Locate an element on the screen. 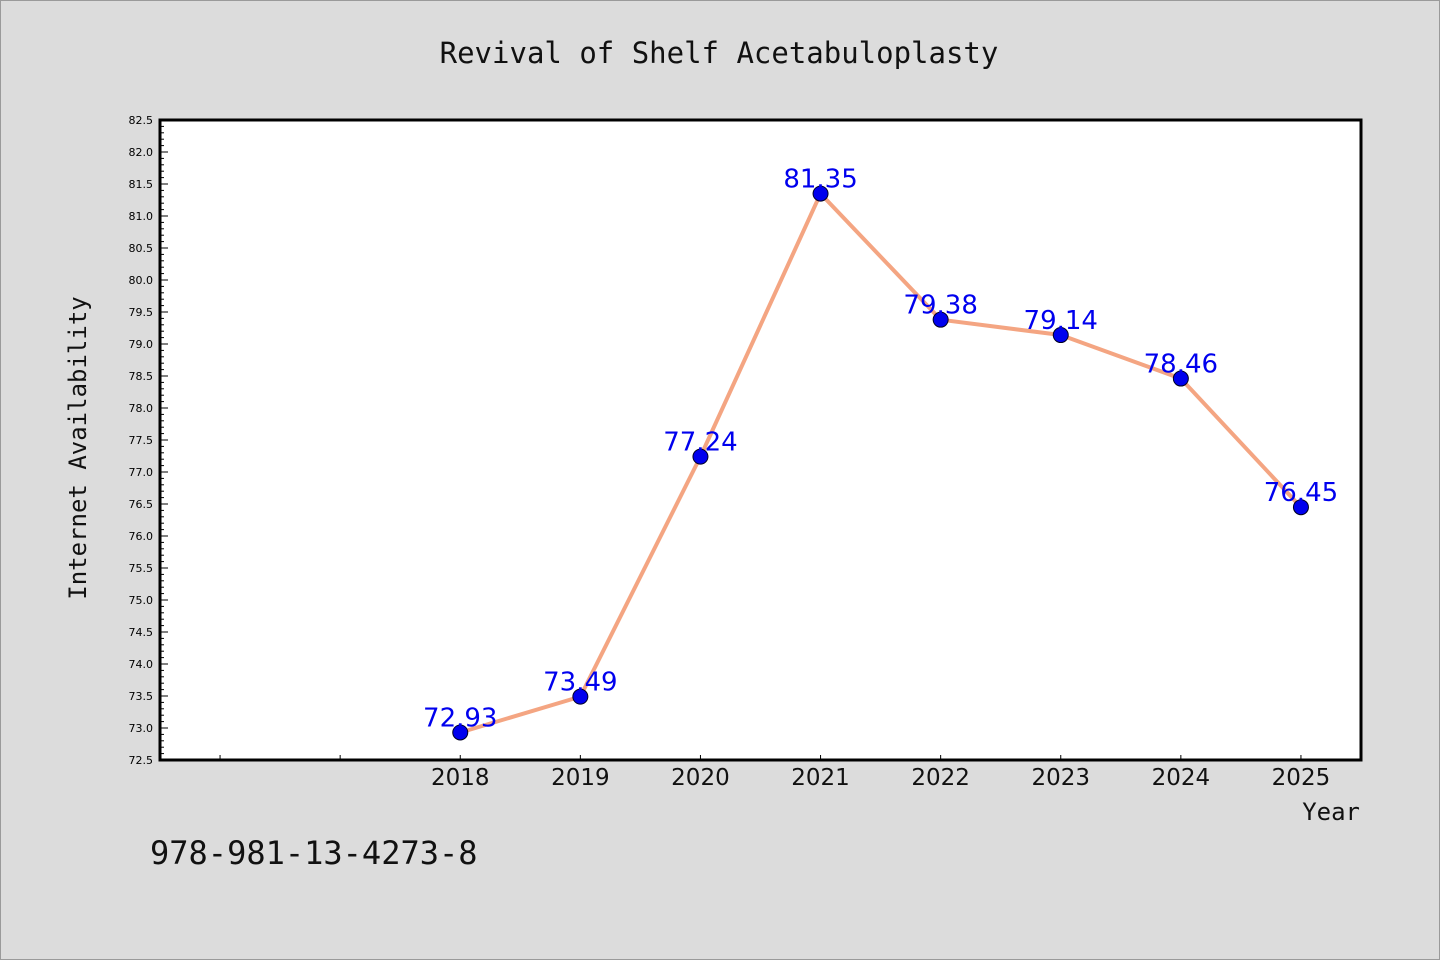 This screenshot has height=960, width=1440. y-tick-label: 79.5 is located at coordinates (141, 312).